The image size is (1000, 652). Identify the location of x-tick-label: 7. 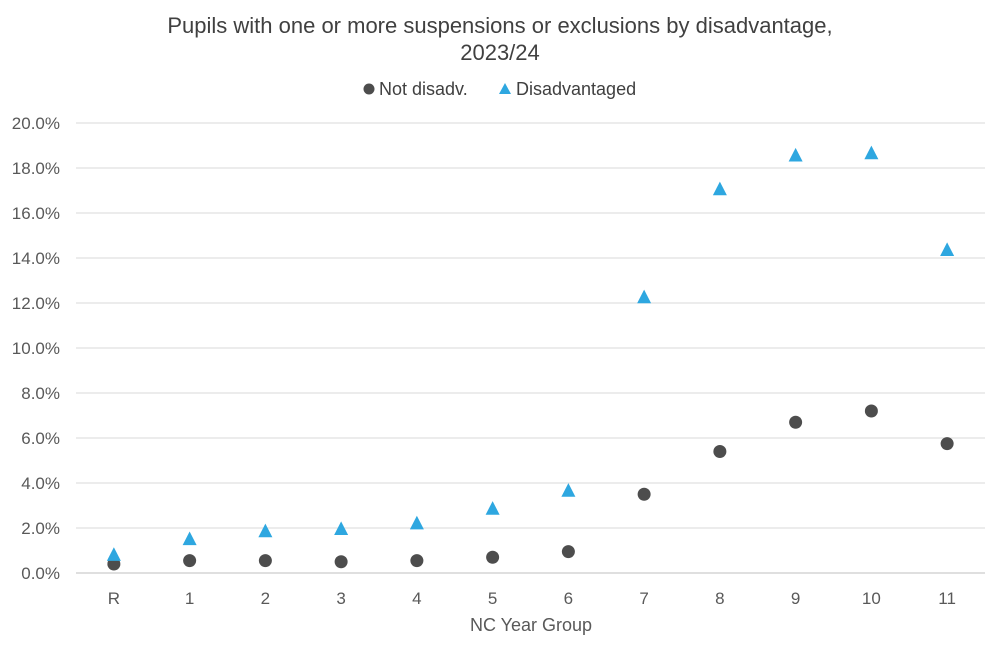
(643, 598).